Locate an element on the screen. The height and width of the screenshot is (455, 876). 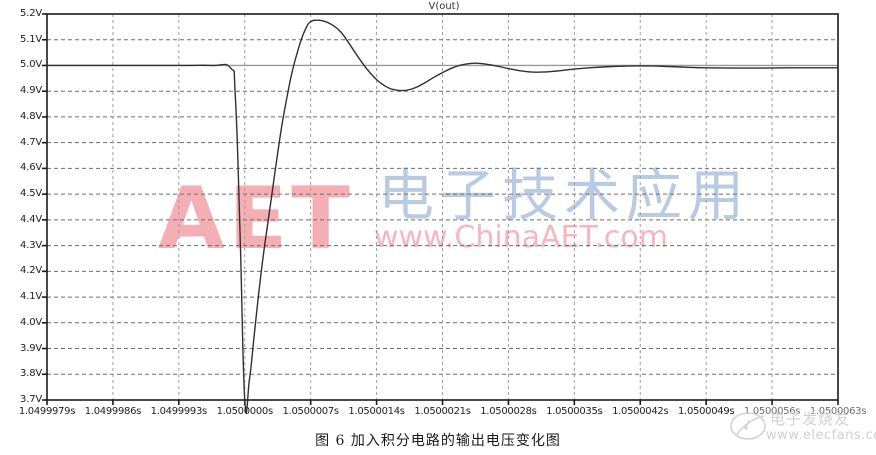
y-tick-label: 4.8V is located at coordinates (31, 116).